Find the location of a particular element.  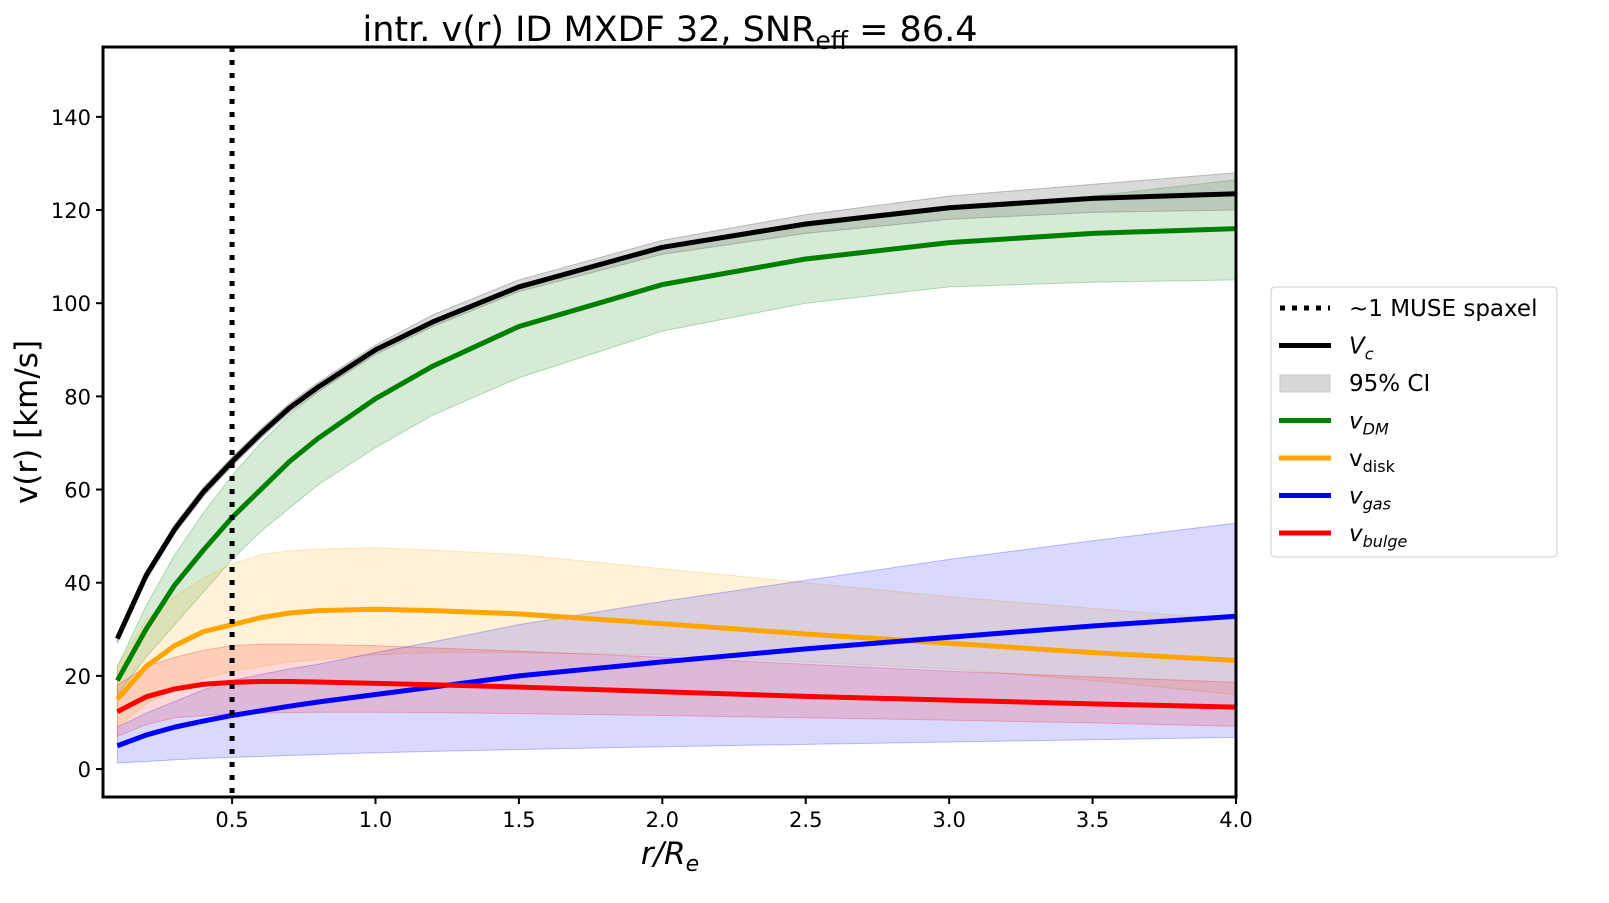

legend-label: Vc is located at coordinates (1361, 349).